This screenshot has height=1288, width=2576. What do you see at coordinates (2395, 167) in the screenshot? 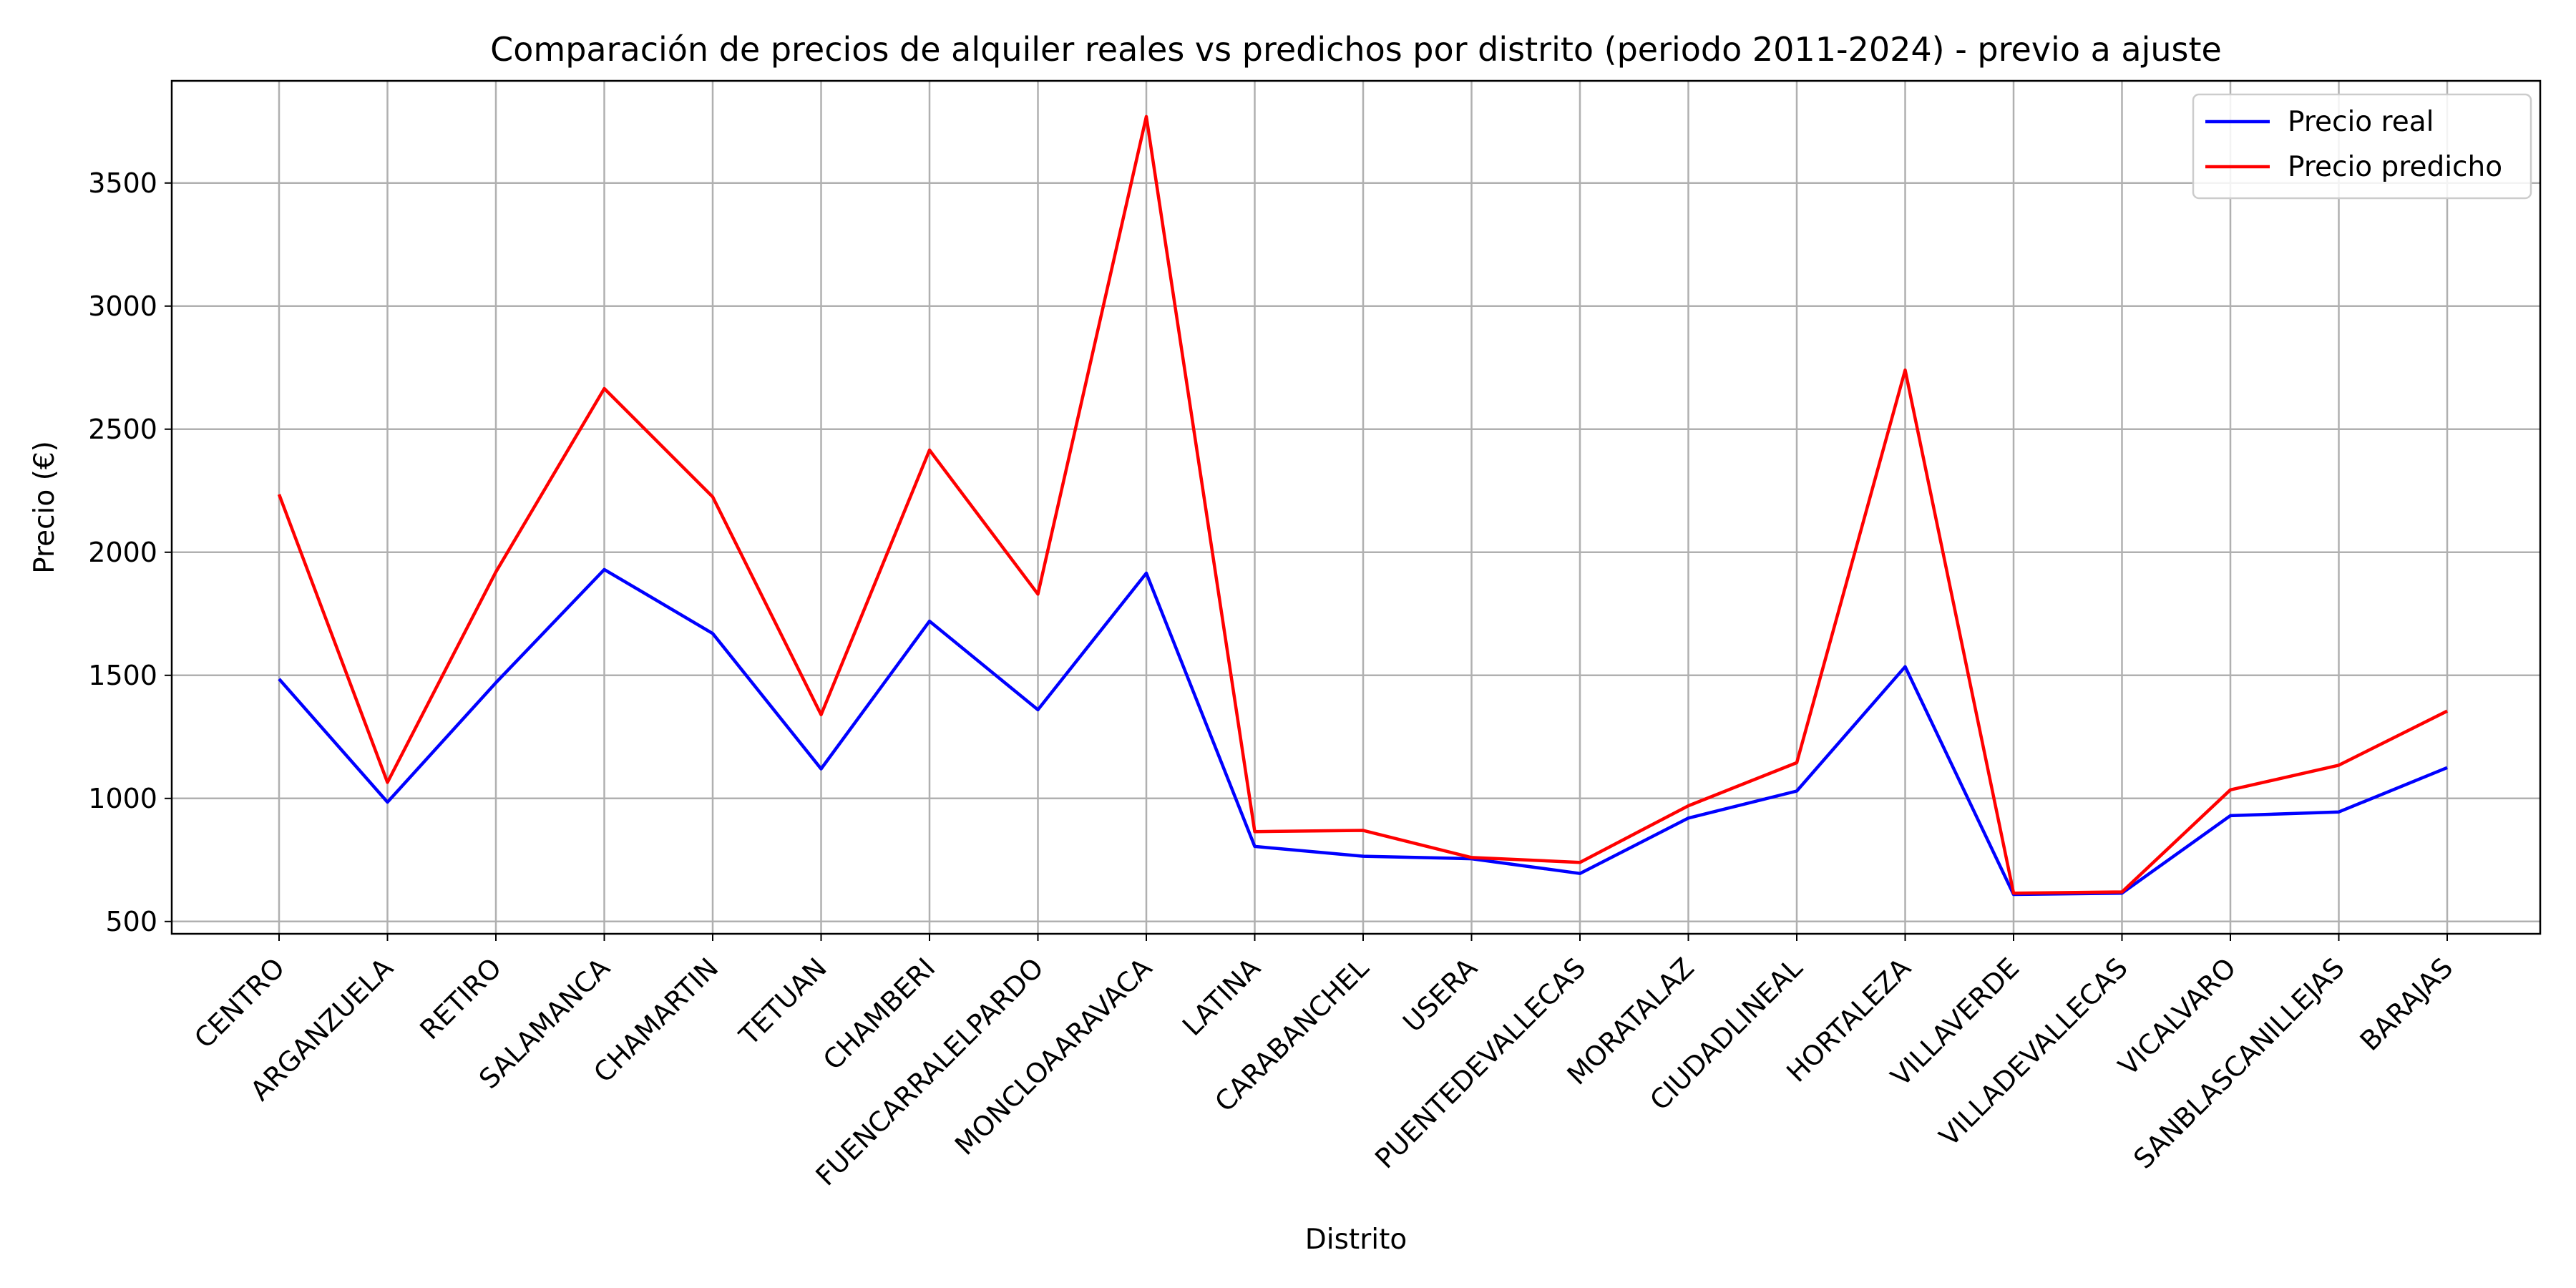
I see `legend-label: Precio predicho` at bounding box center [2395, 167].